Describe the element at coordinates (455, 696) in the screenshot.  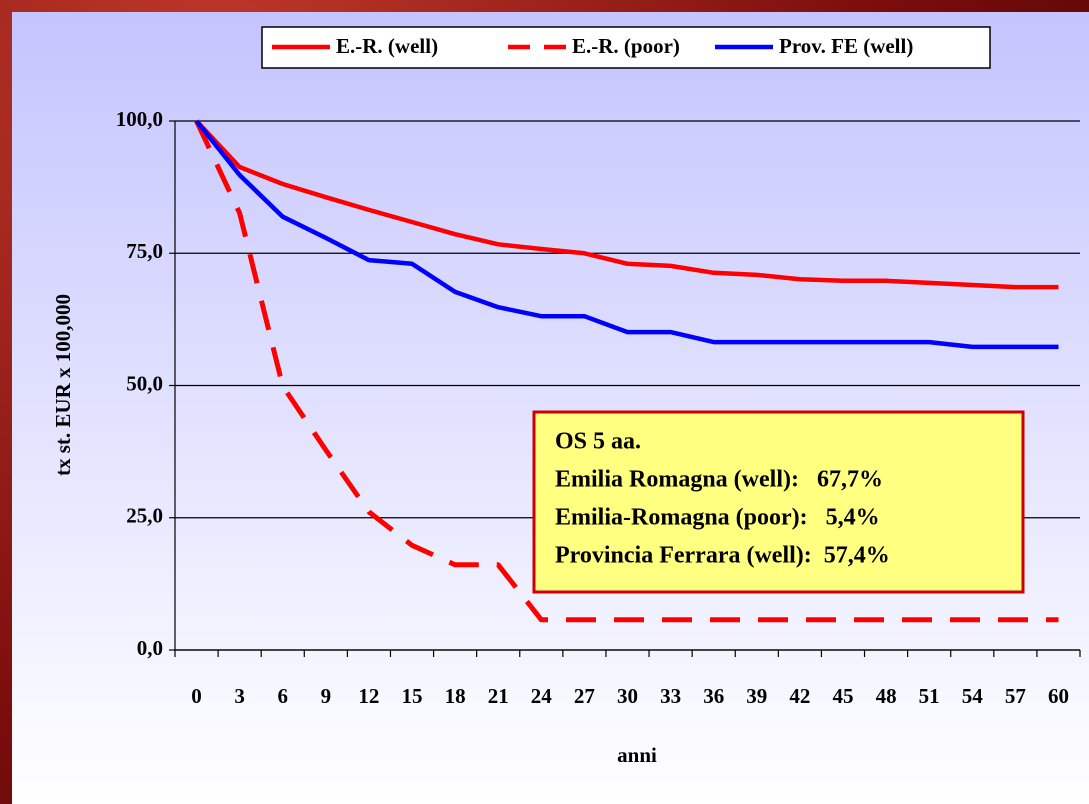
I see `x-tick-label: 18` at that location.